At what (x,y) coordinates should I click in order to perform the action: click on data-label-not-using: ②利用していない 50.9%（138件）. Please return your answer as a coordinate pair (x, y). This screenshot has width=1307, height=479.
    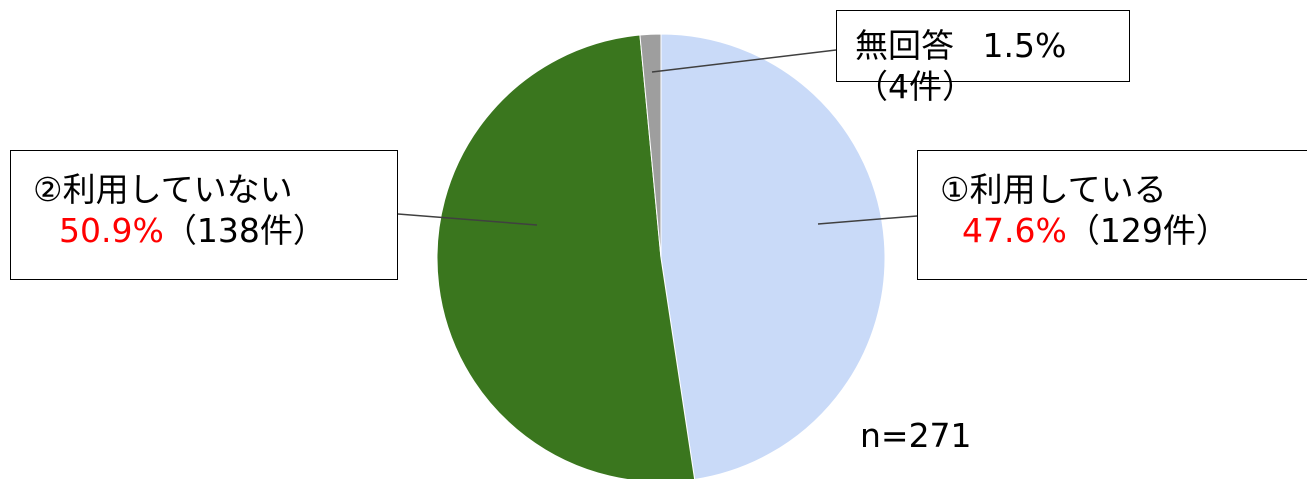
    Looking at the image, I should click on (204, 215).